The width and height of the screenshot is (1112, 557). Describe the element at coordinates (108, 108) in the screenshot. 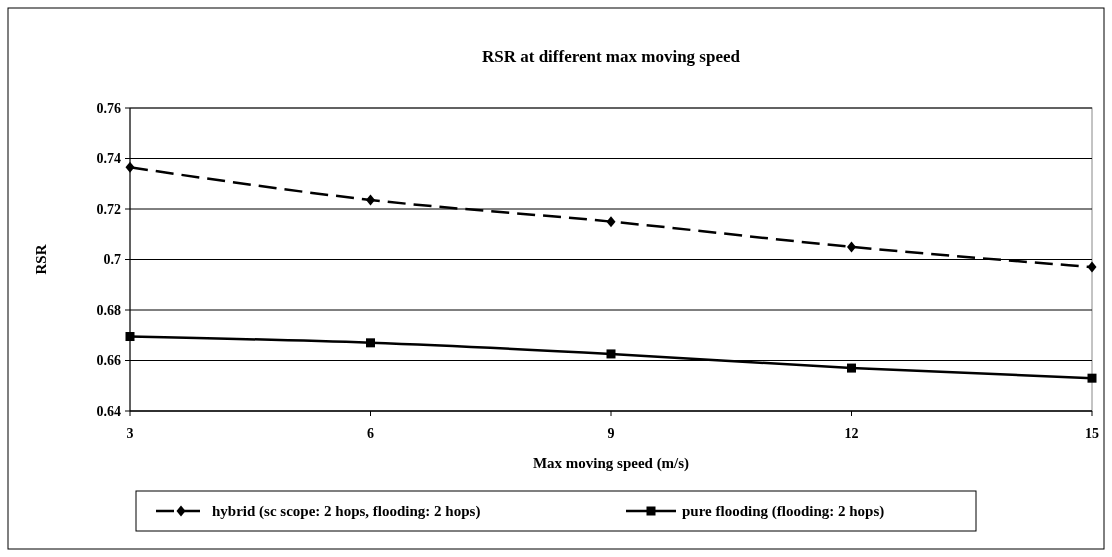

I see `y-tick-label: 0.76` at that location.